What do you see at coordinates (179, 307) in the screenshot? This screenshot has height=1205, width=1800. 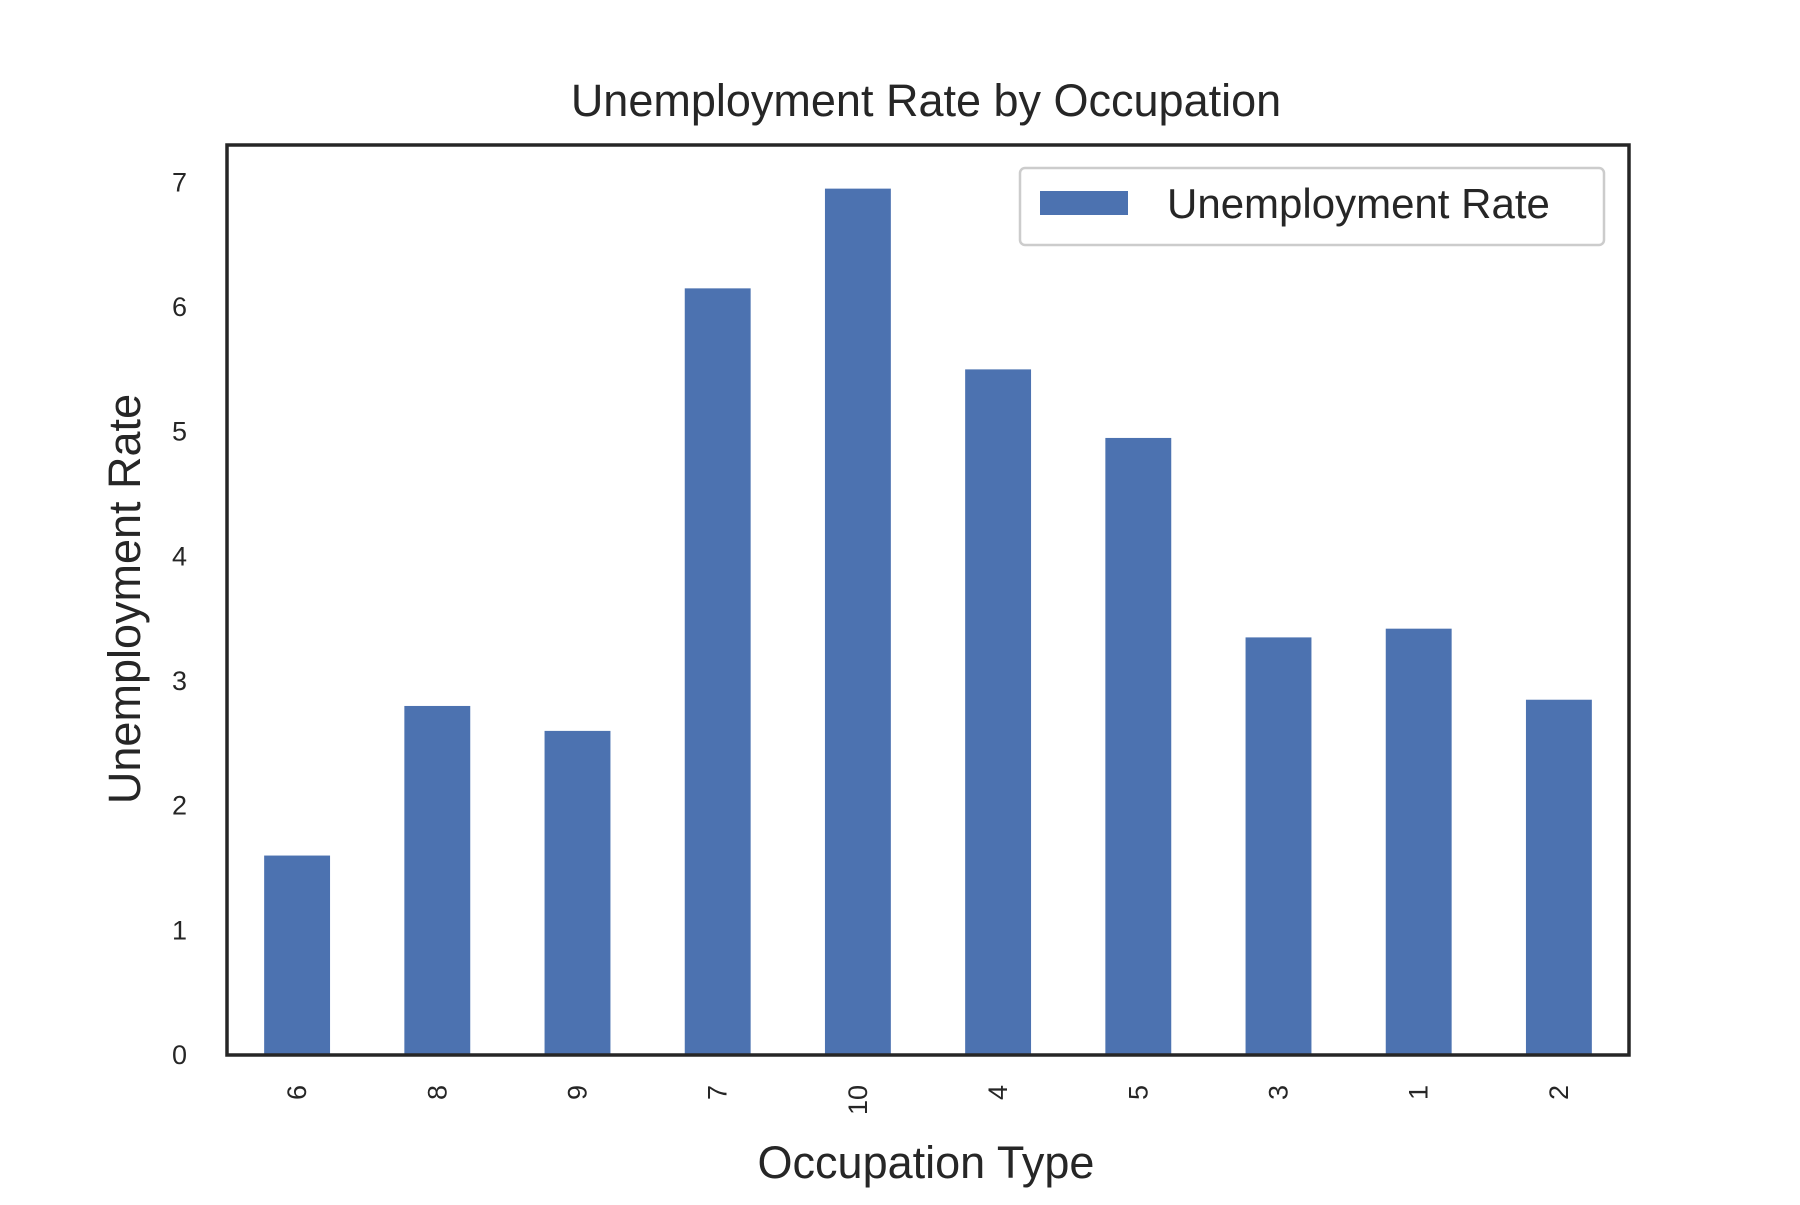 I see `y-tick-label: 6` at bounding box center [179, 307].